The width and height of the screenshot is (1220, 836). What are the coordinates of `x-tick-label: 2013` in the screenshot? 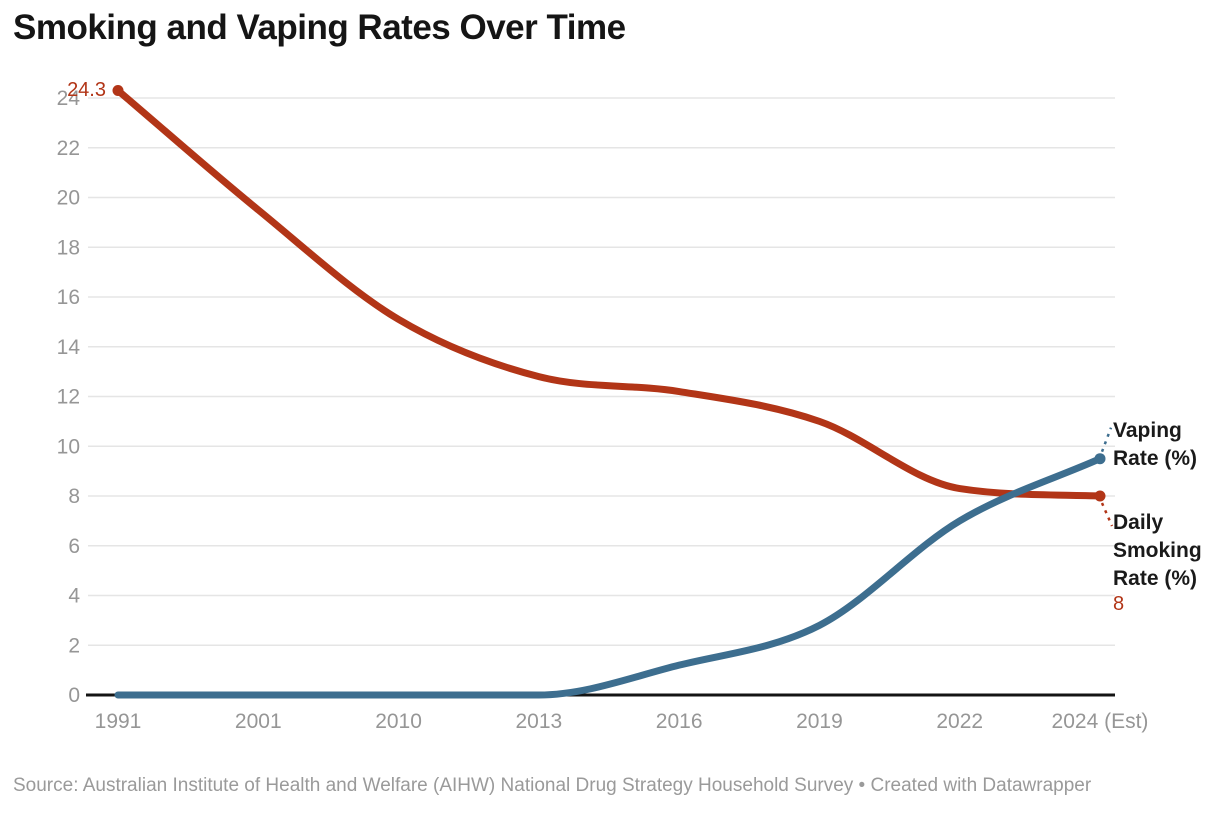 It's located at (538, 721).